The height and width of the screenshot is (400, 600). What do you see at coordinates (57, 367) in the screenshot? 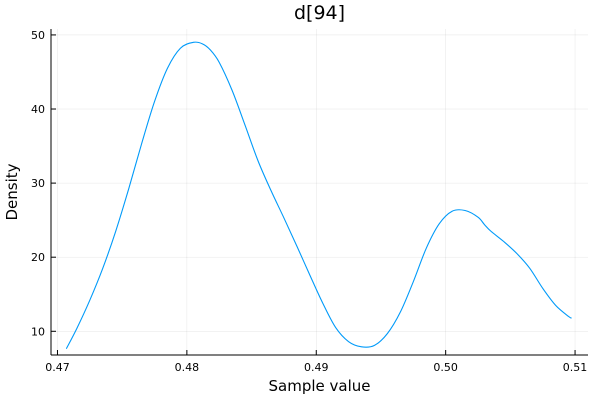
I see `x-tick-label: 0.47` at bounding box center [57, 367].